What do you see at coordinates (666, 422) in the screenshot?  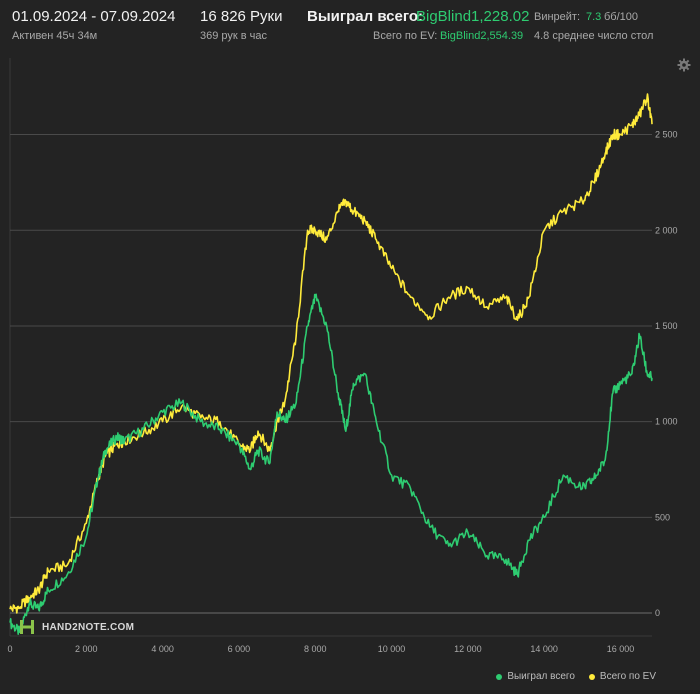 I see `y-tick-label: 1 000` at bounding box center [666, 422].